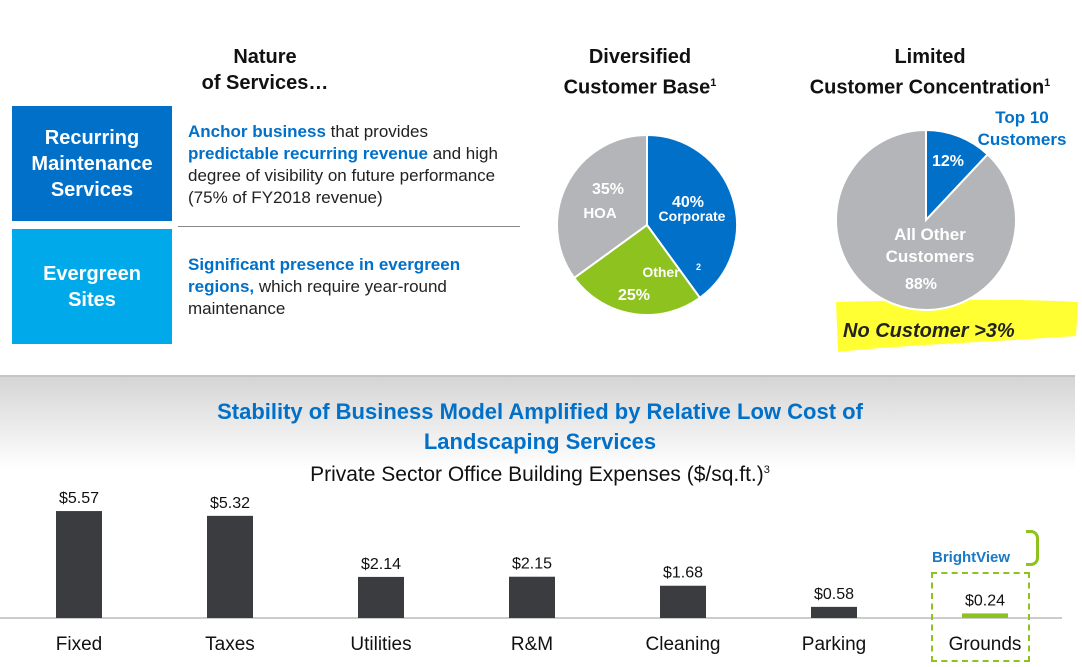 The height and width of the screenshot is (667, 1082). What do you see at coordinates (683, 601) in the screenshot?
I see `bar-cleaning` at bounding box center [683, 601].